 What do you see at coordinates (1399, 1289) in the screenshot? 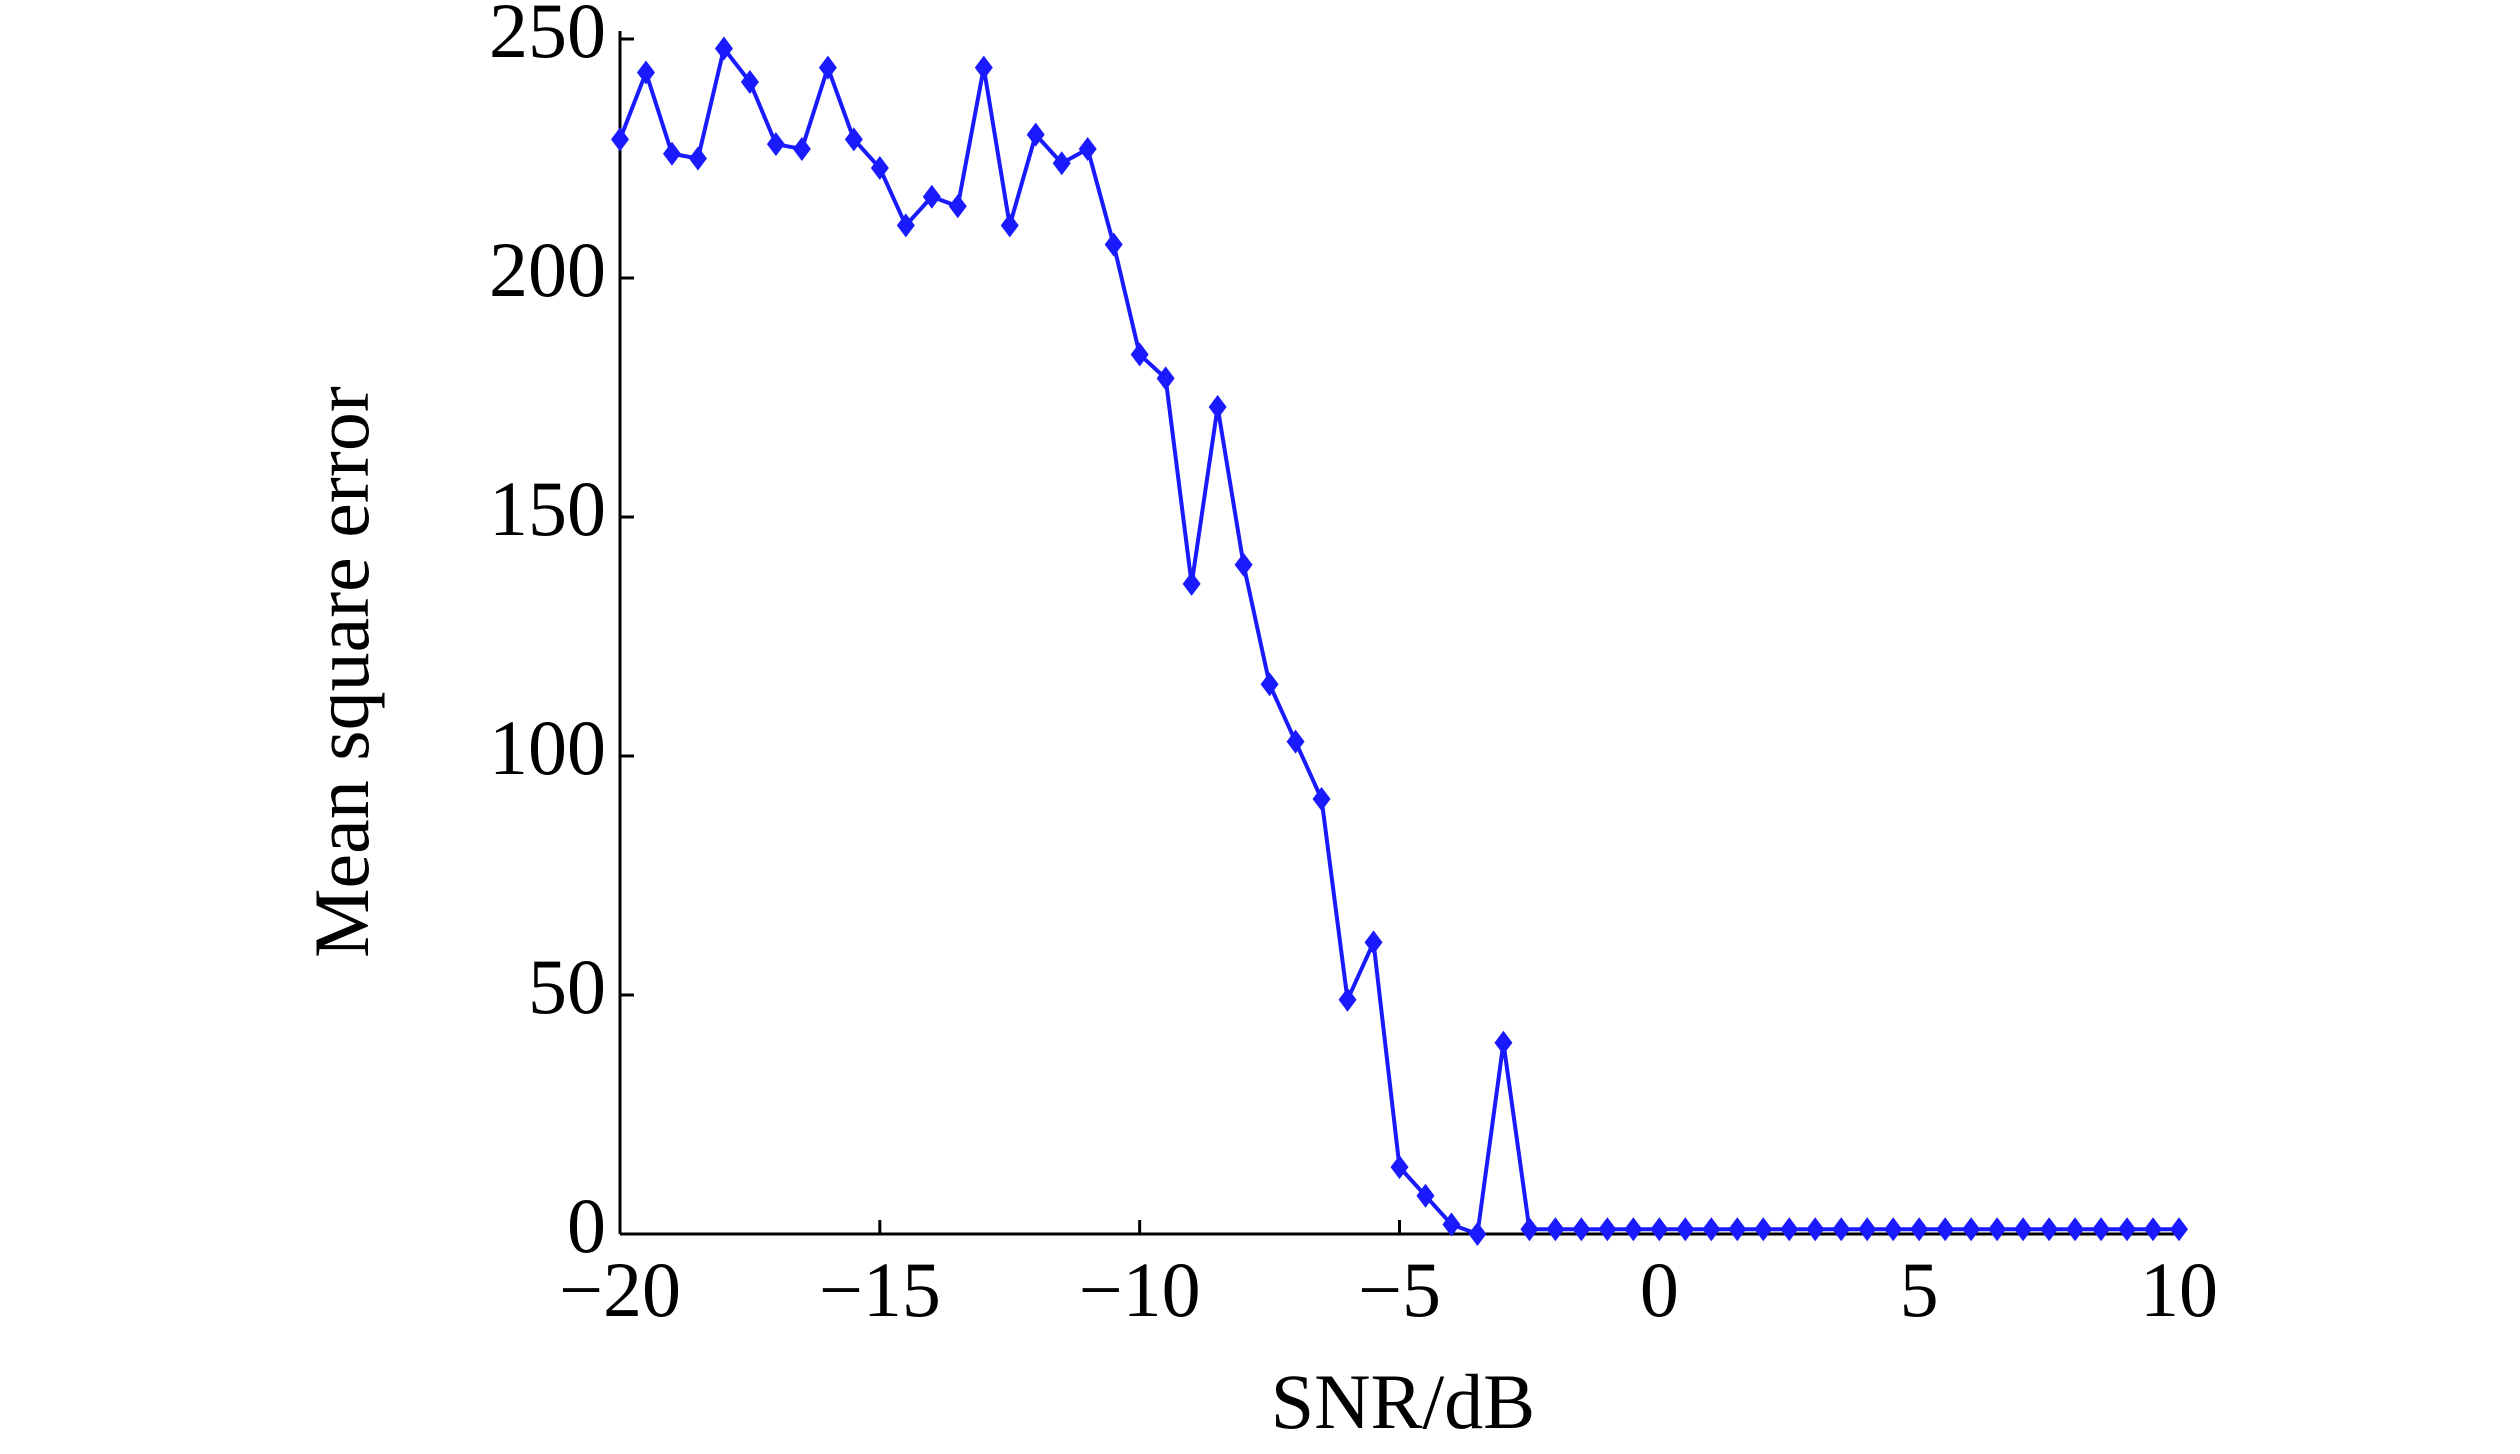
I see `x-tick-label: −5` at bounding box center [1399, 1289].